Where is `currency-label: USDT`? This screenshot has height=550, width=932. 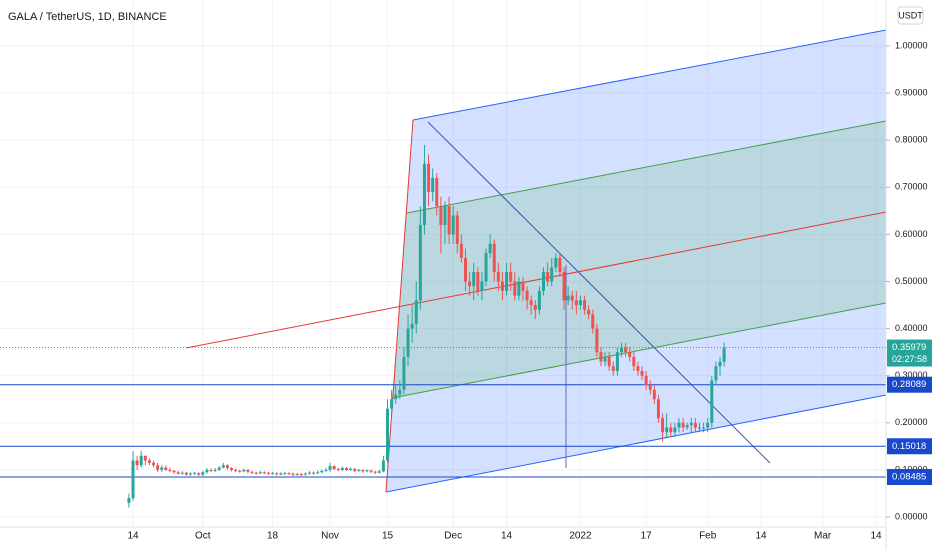
currency-label: USDT is located at coordinates (910, 15).